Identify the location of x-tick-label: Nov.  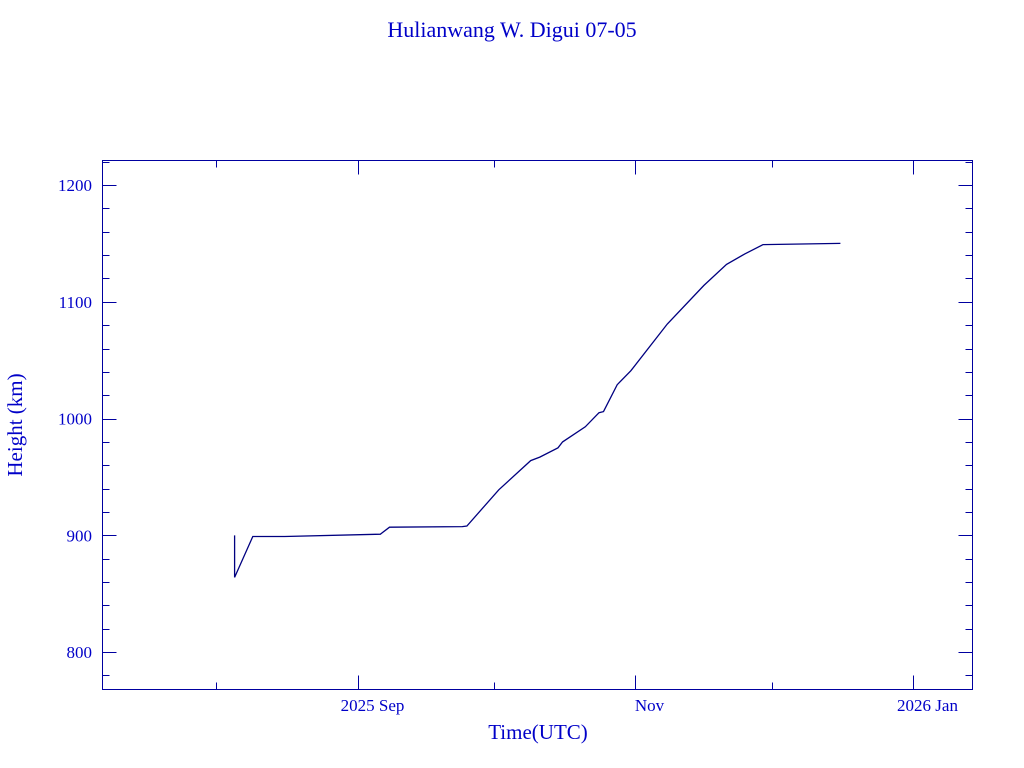
(650, 705).